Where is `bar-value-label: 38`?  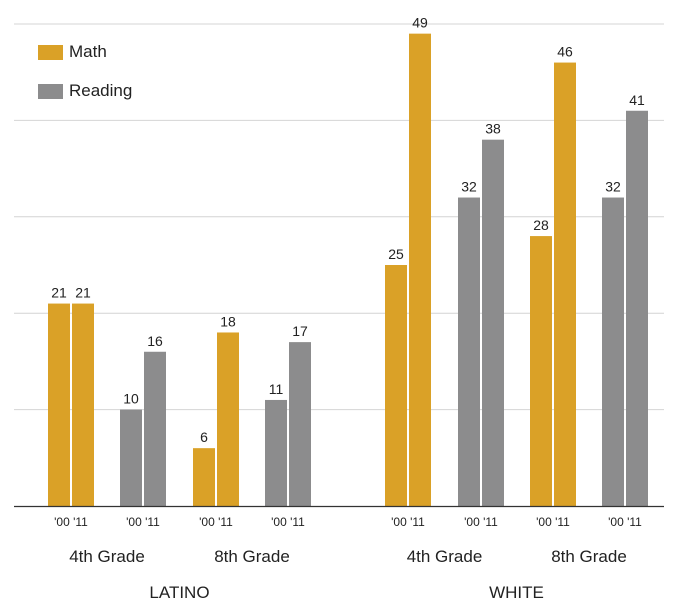 bar-value-label: 38 is located at coordinates (493, 129).